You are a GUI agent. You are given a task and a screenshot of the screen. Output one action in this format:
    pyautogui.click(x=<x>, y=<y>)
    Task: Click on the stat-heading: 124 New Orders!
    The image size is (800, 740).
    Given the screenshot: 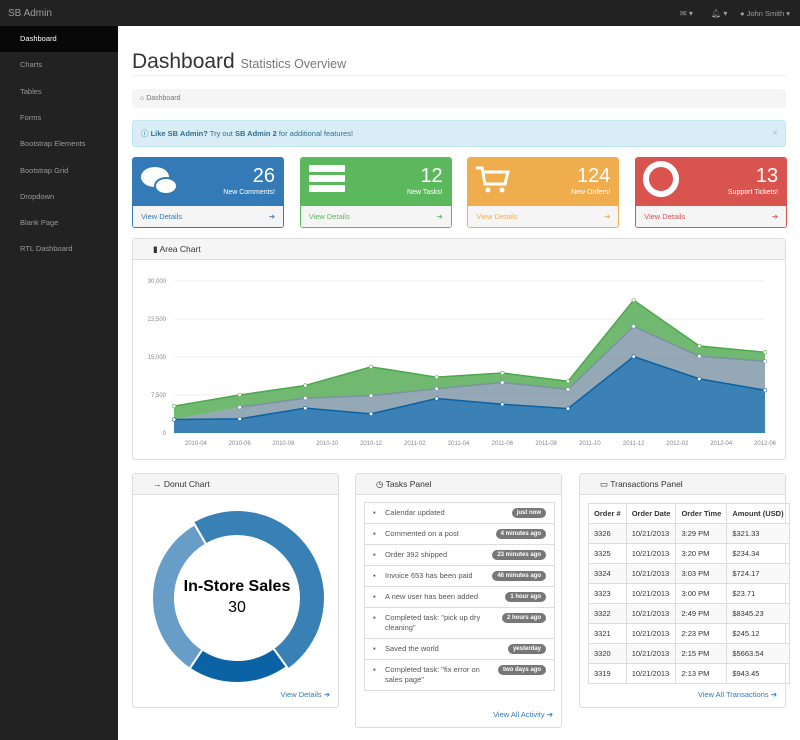 What is the action you would take?
    pyautogui.click(x=543, y=182)
    